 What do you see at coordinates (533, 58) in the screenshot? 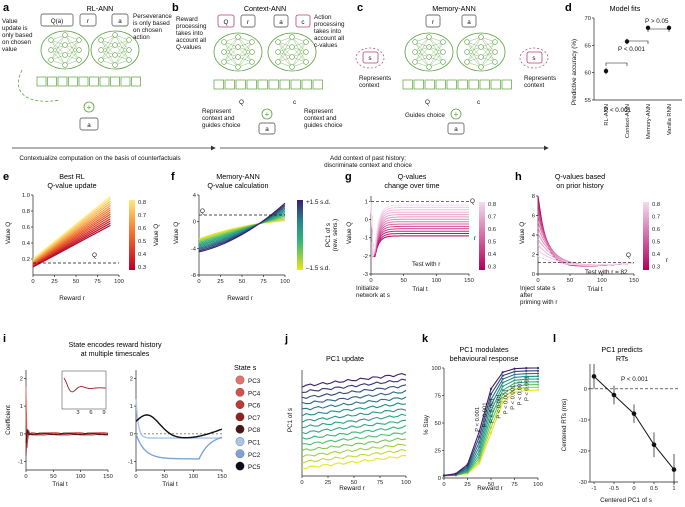
I see `state-right-label: s` at bounding box center [533, 58].